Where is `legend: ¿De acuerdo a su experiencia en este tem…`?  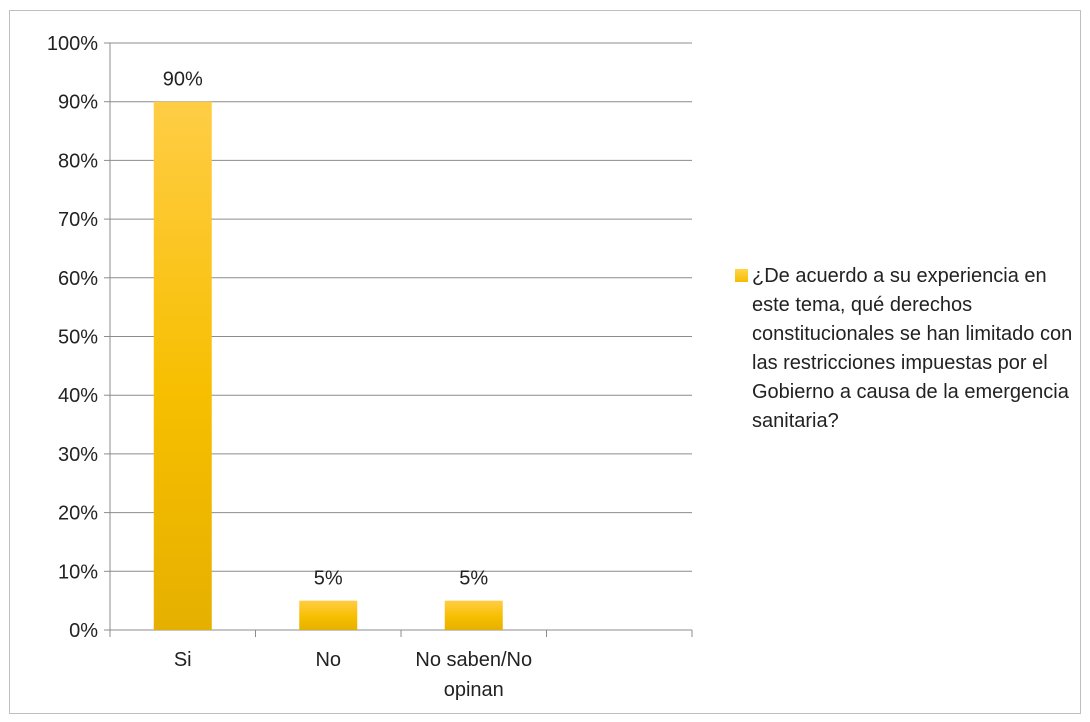
legend: ¿De acuerdo a su experiencia en este tem… is located at coordinates (907, 349).